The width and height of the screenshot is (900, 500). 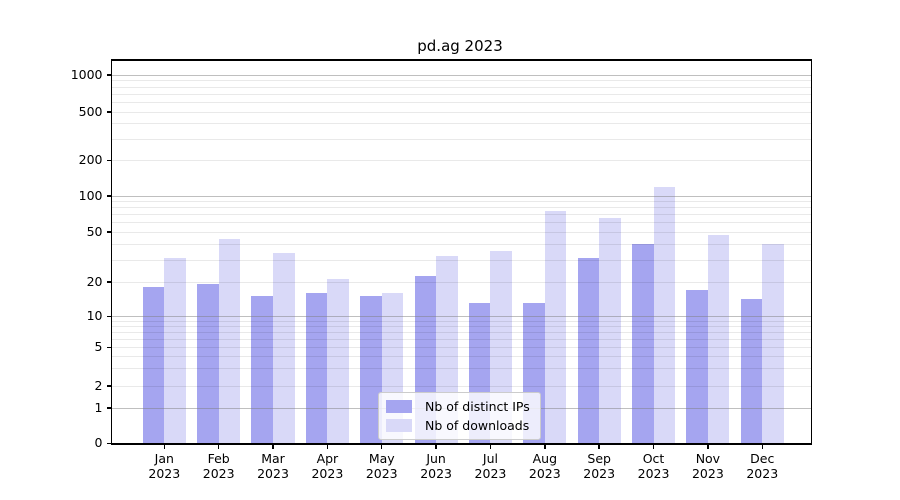 I want to click on axis-spine-bottom, so click(x=460, y=444).